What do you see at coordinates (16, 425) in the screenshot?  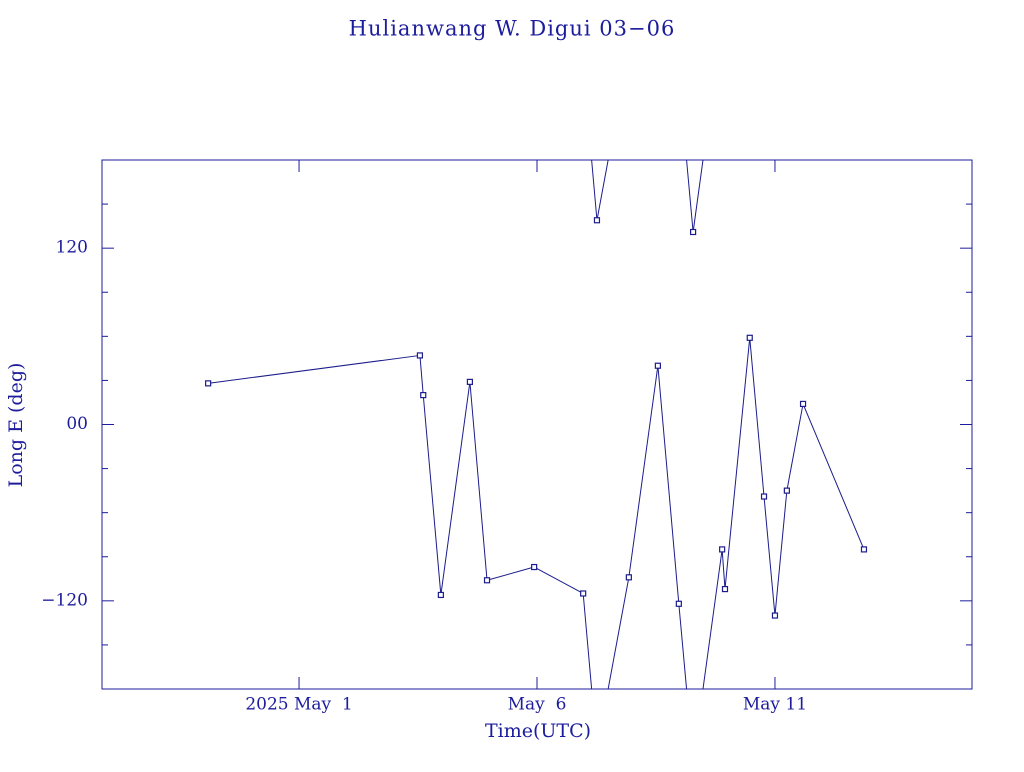 I see `y-axis-label: Long E (deg)` at bounding box center [16, 425].